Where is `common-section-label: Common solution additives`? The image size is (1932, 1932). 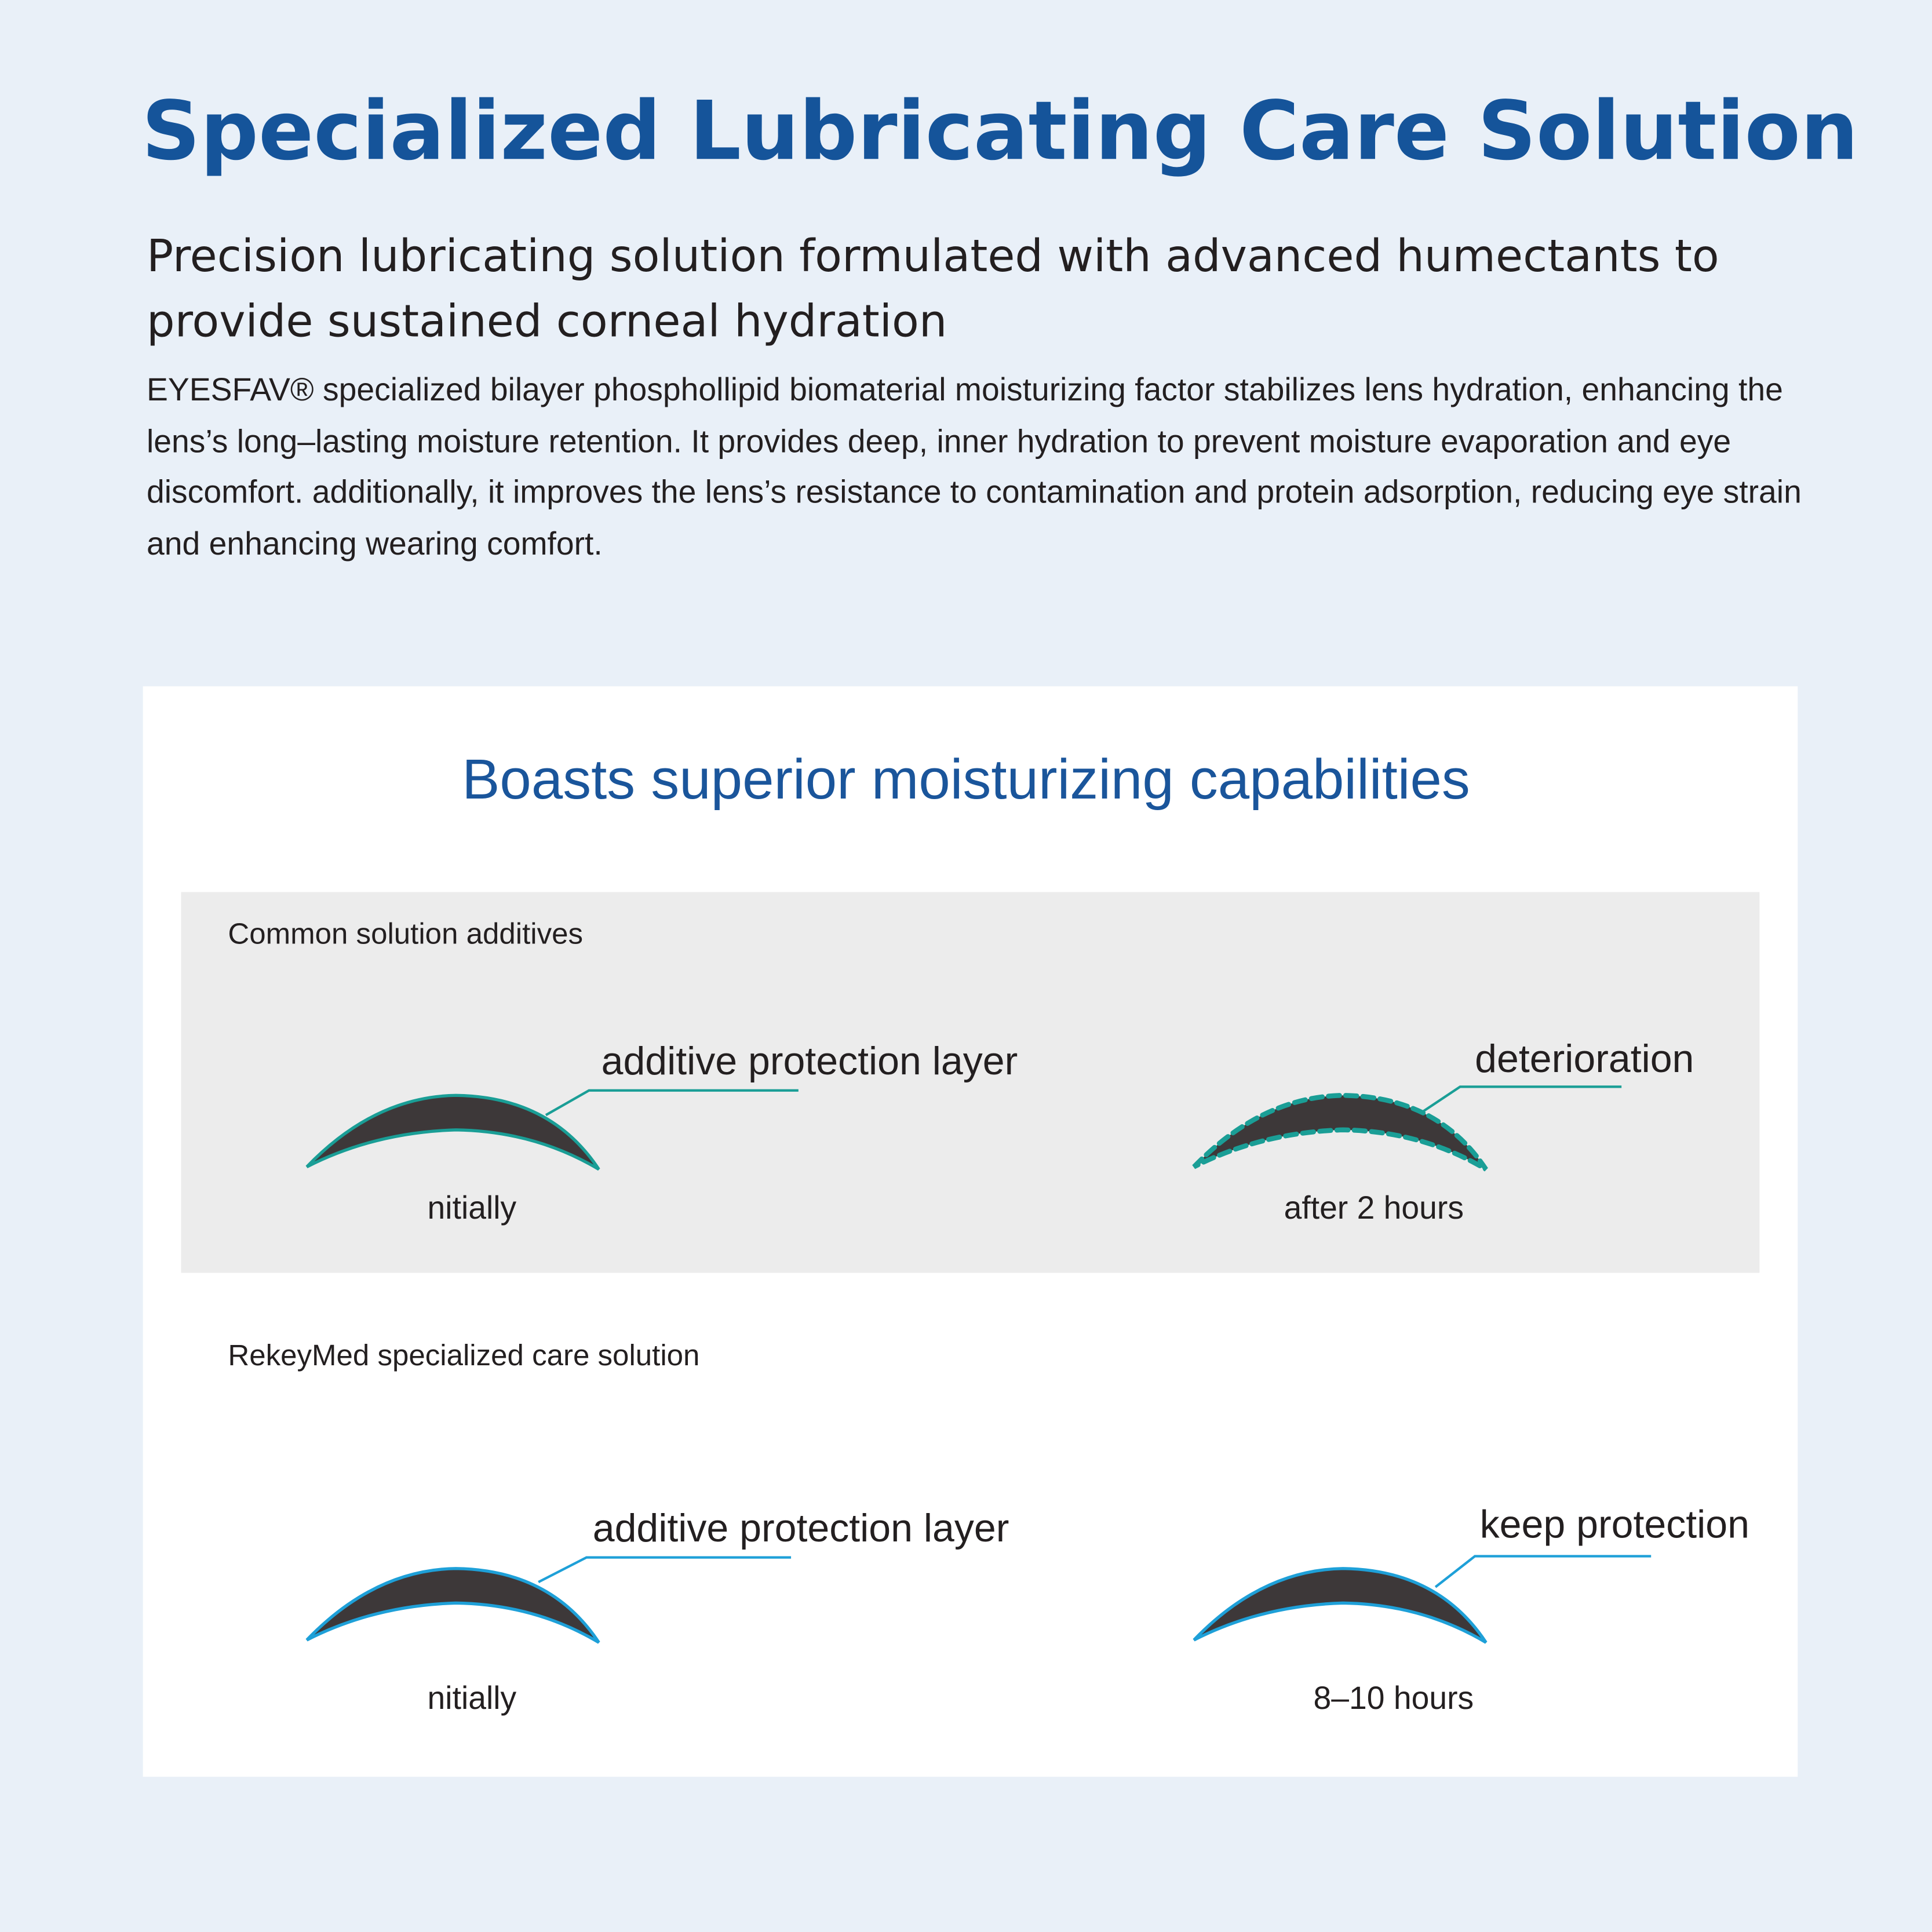 common-section-label: Common solution additives is located at coordinates (406, 935).